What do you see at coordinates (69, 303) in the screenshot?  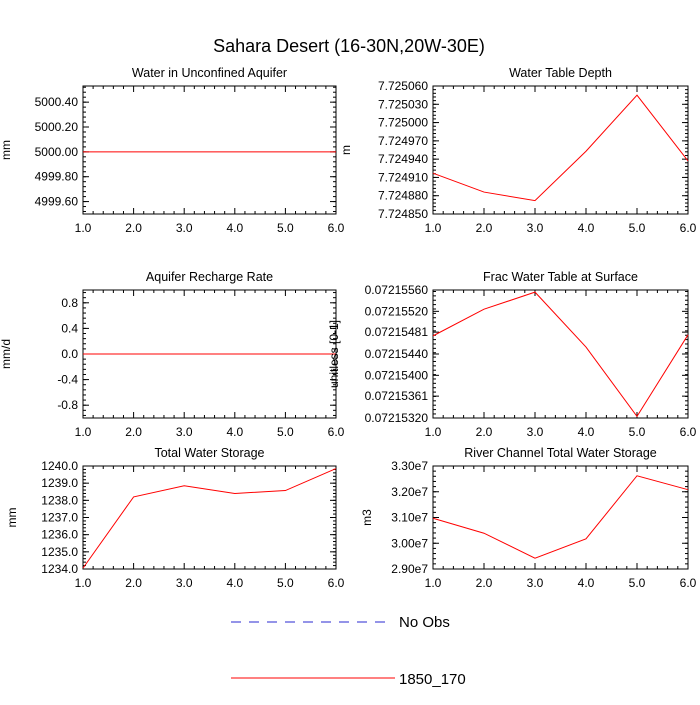 I see `y-tick-label: 0.8` at bounding box center [69, 303].